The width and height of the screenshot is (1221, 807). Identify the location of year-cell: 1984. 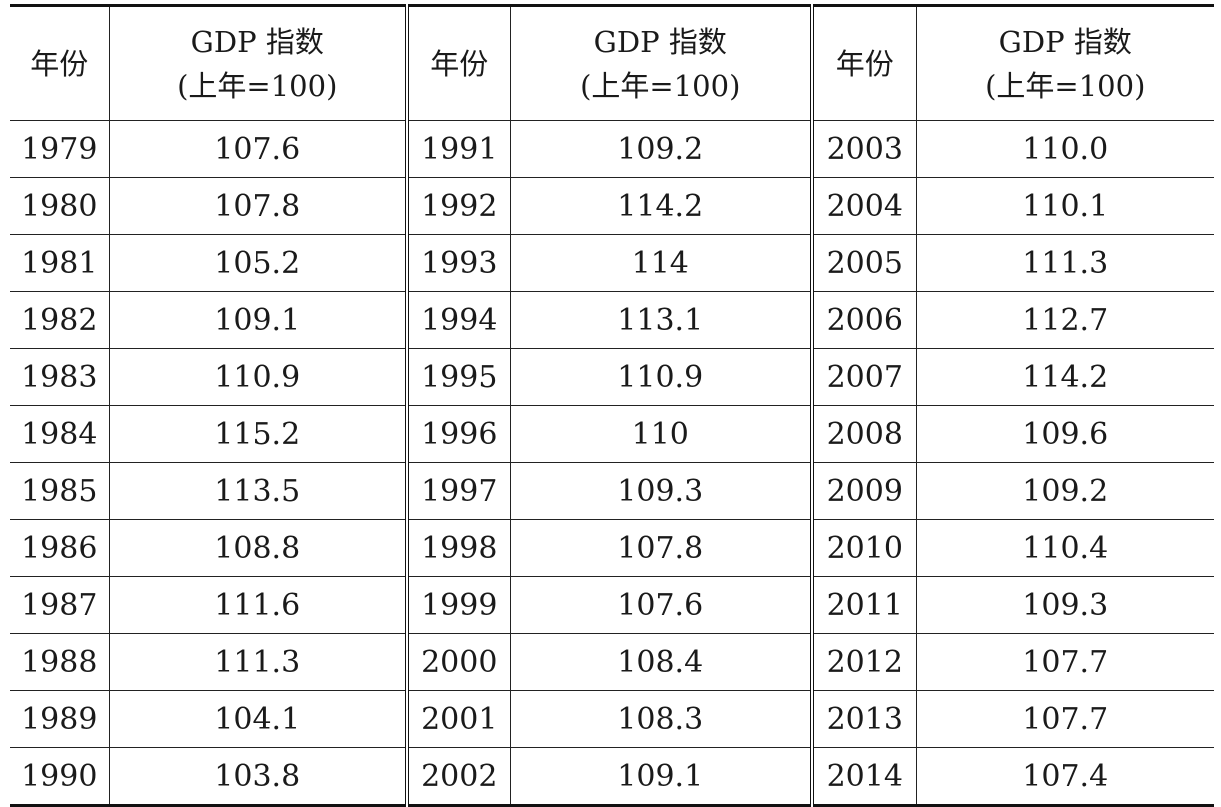
(60, 434).